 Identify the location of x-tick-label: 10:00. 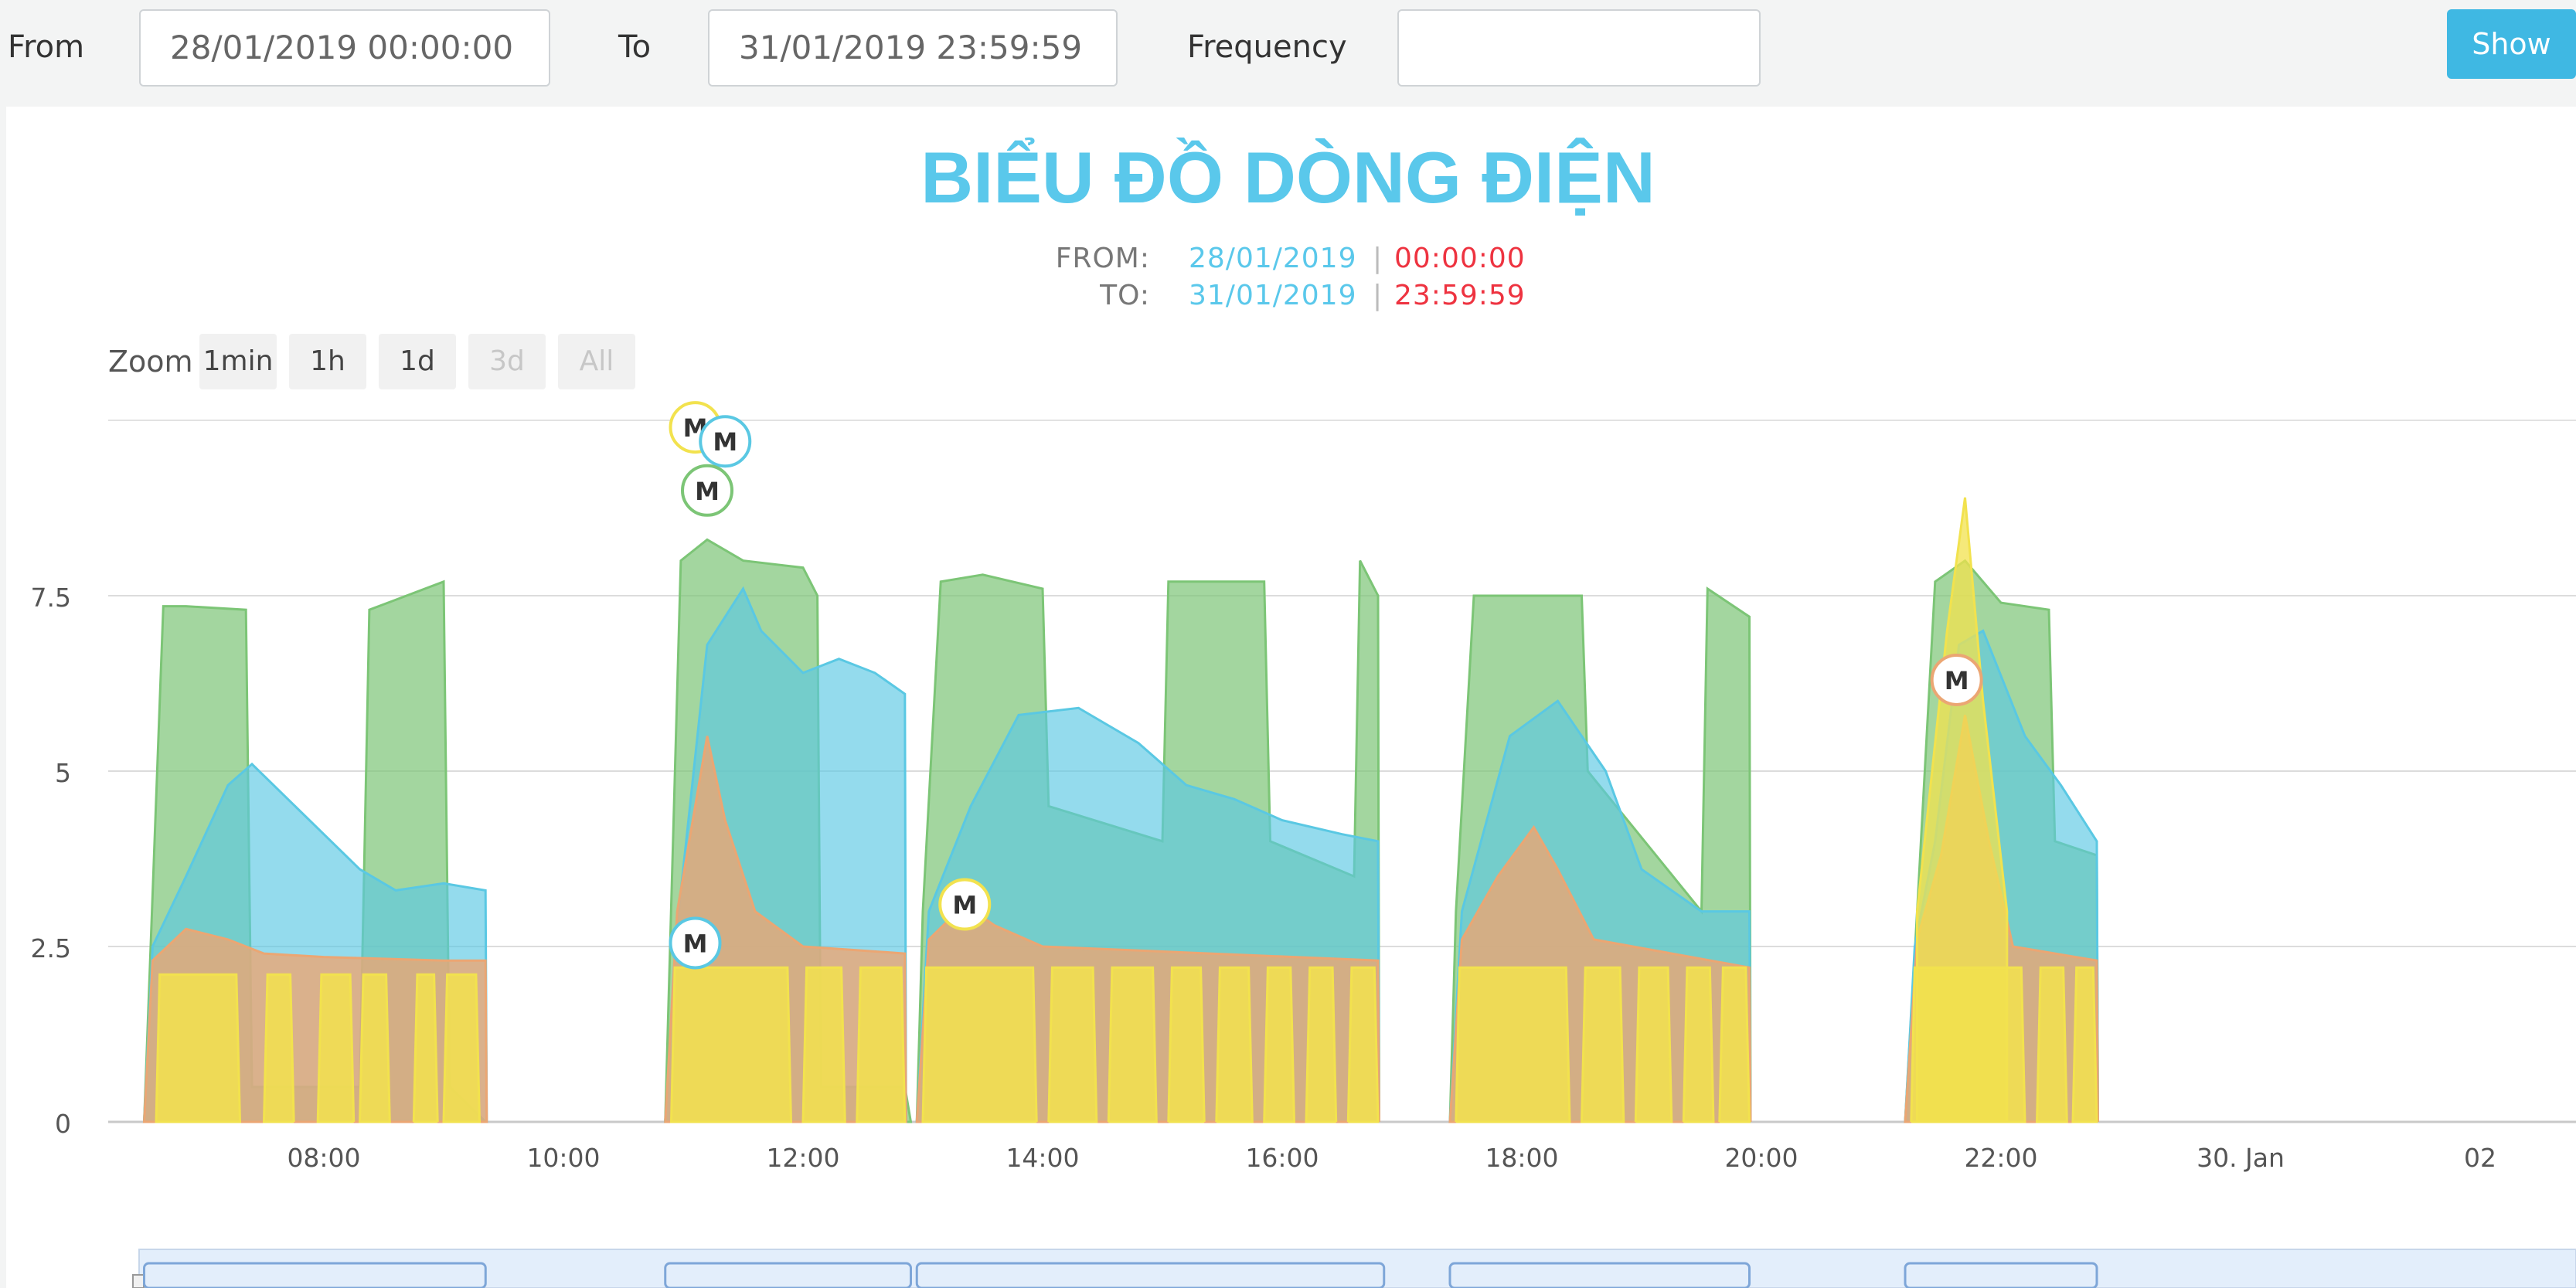
(563, 1158).